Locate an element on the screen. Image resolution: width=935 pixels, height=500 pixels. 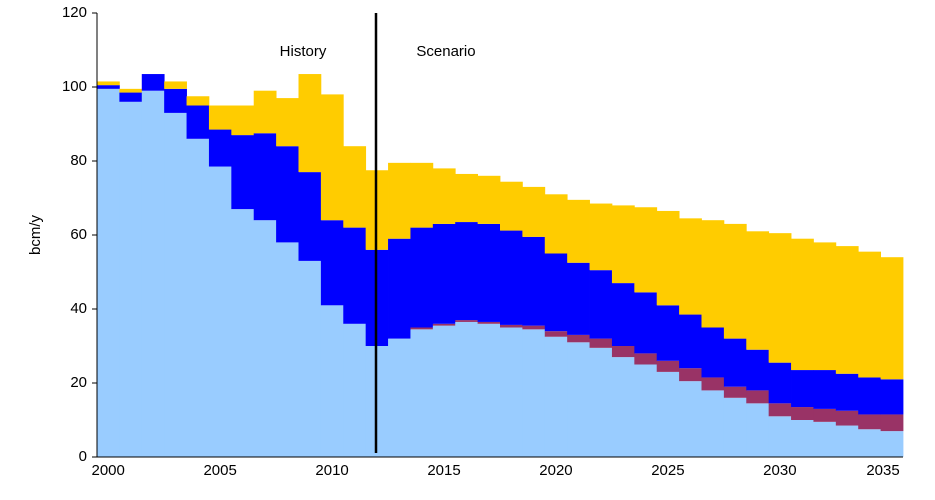
x-tick-label: 2035 is located at coordinates (882, 470).